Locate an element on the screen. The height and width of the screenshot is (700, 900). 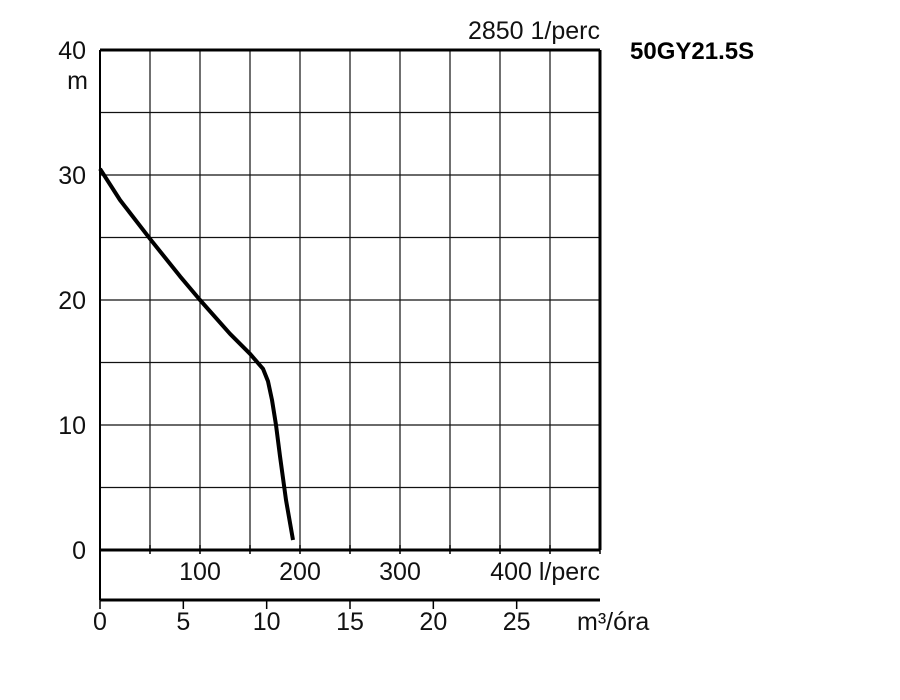
x2-tick-label: 0 is located at coordinates (100, 622).